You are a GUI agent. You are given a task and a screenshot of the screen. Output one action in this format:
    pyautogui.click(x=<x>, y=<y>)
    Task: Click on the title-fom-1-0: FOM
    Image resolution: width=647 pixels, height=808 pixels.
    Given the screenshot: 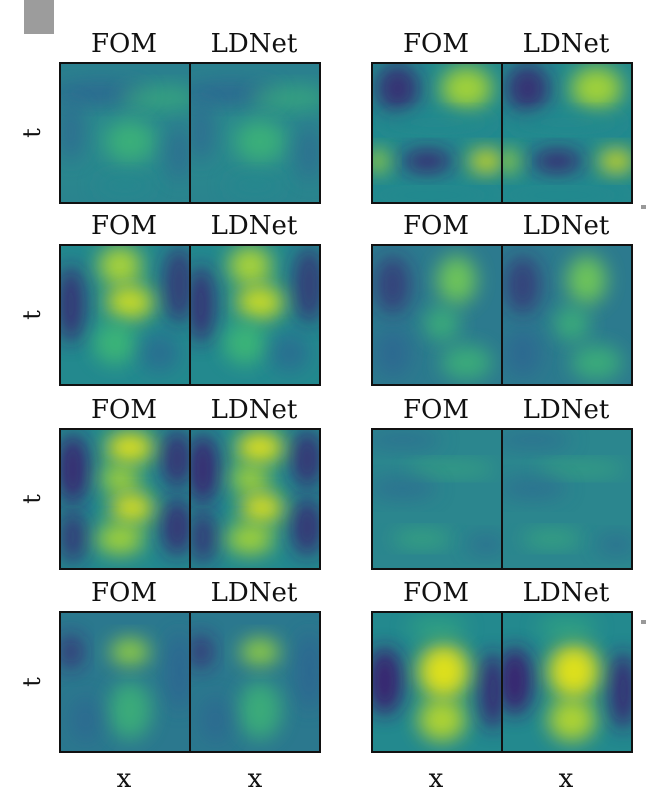 What is the action you would take?
    pyautogui.click(x=124, y=226)
    